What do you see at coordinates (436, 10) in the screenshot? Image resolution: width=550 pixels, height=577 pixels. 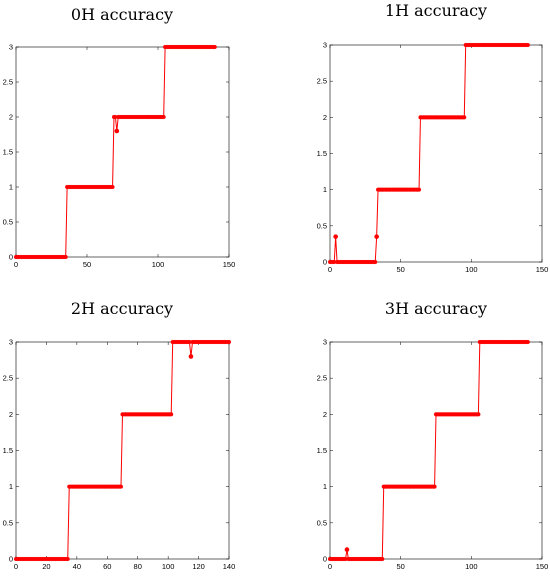 I see `chart-title: 1H accuracy` at bounding box center [436, 10].